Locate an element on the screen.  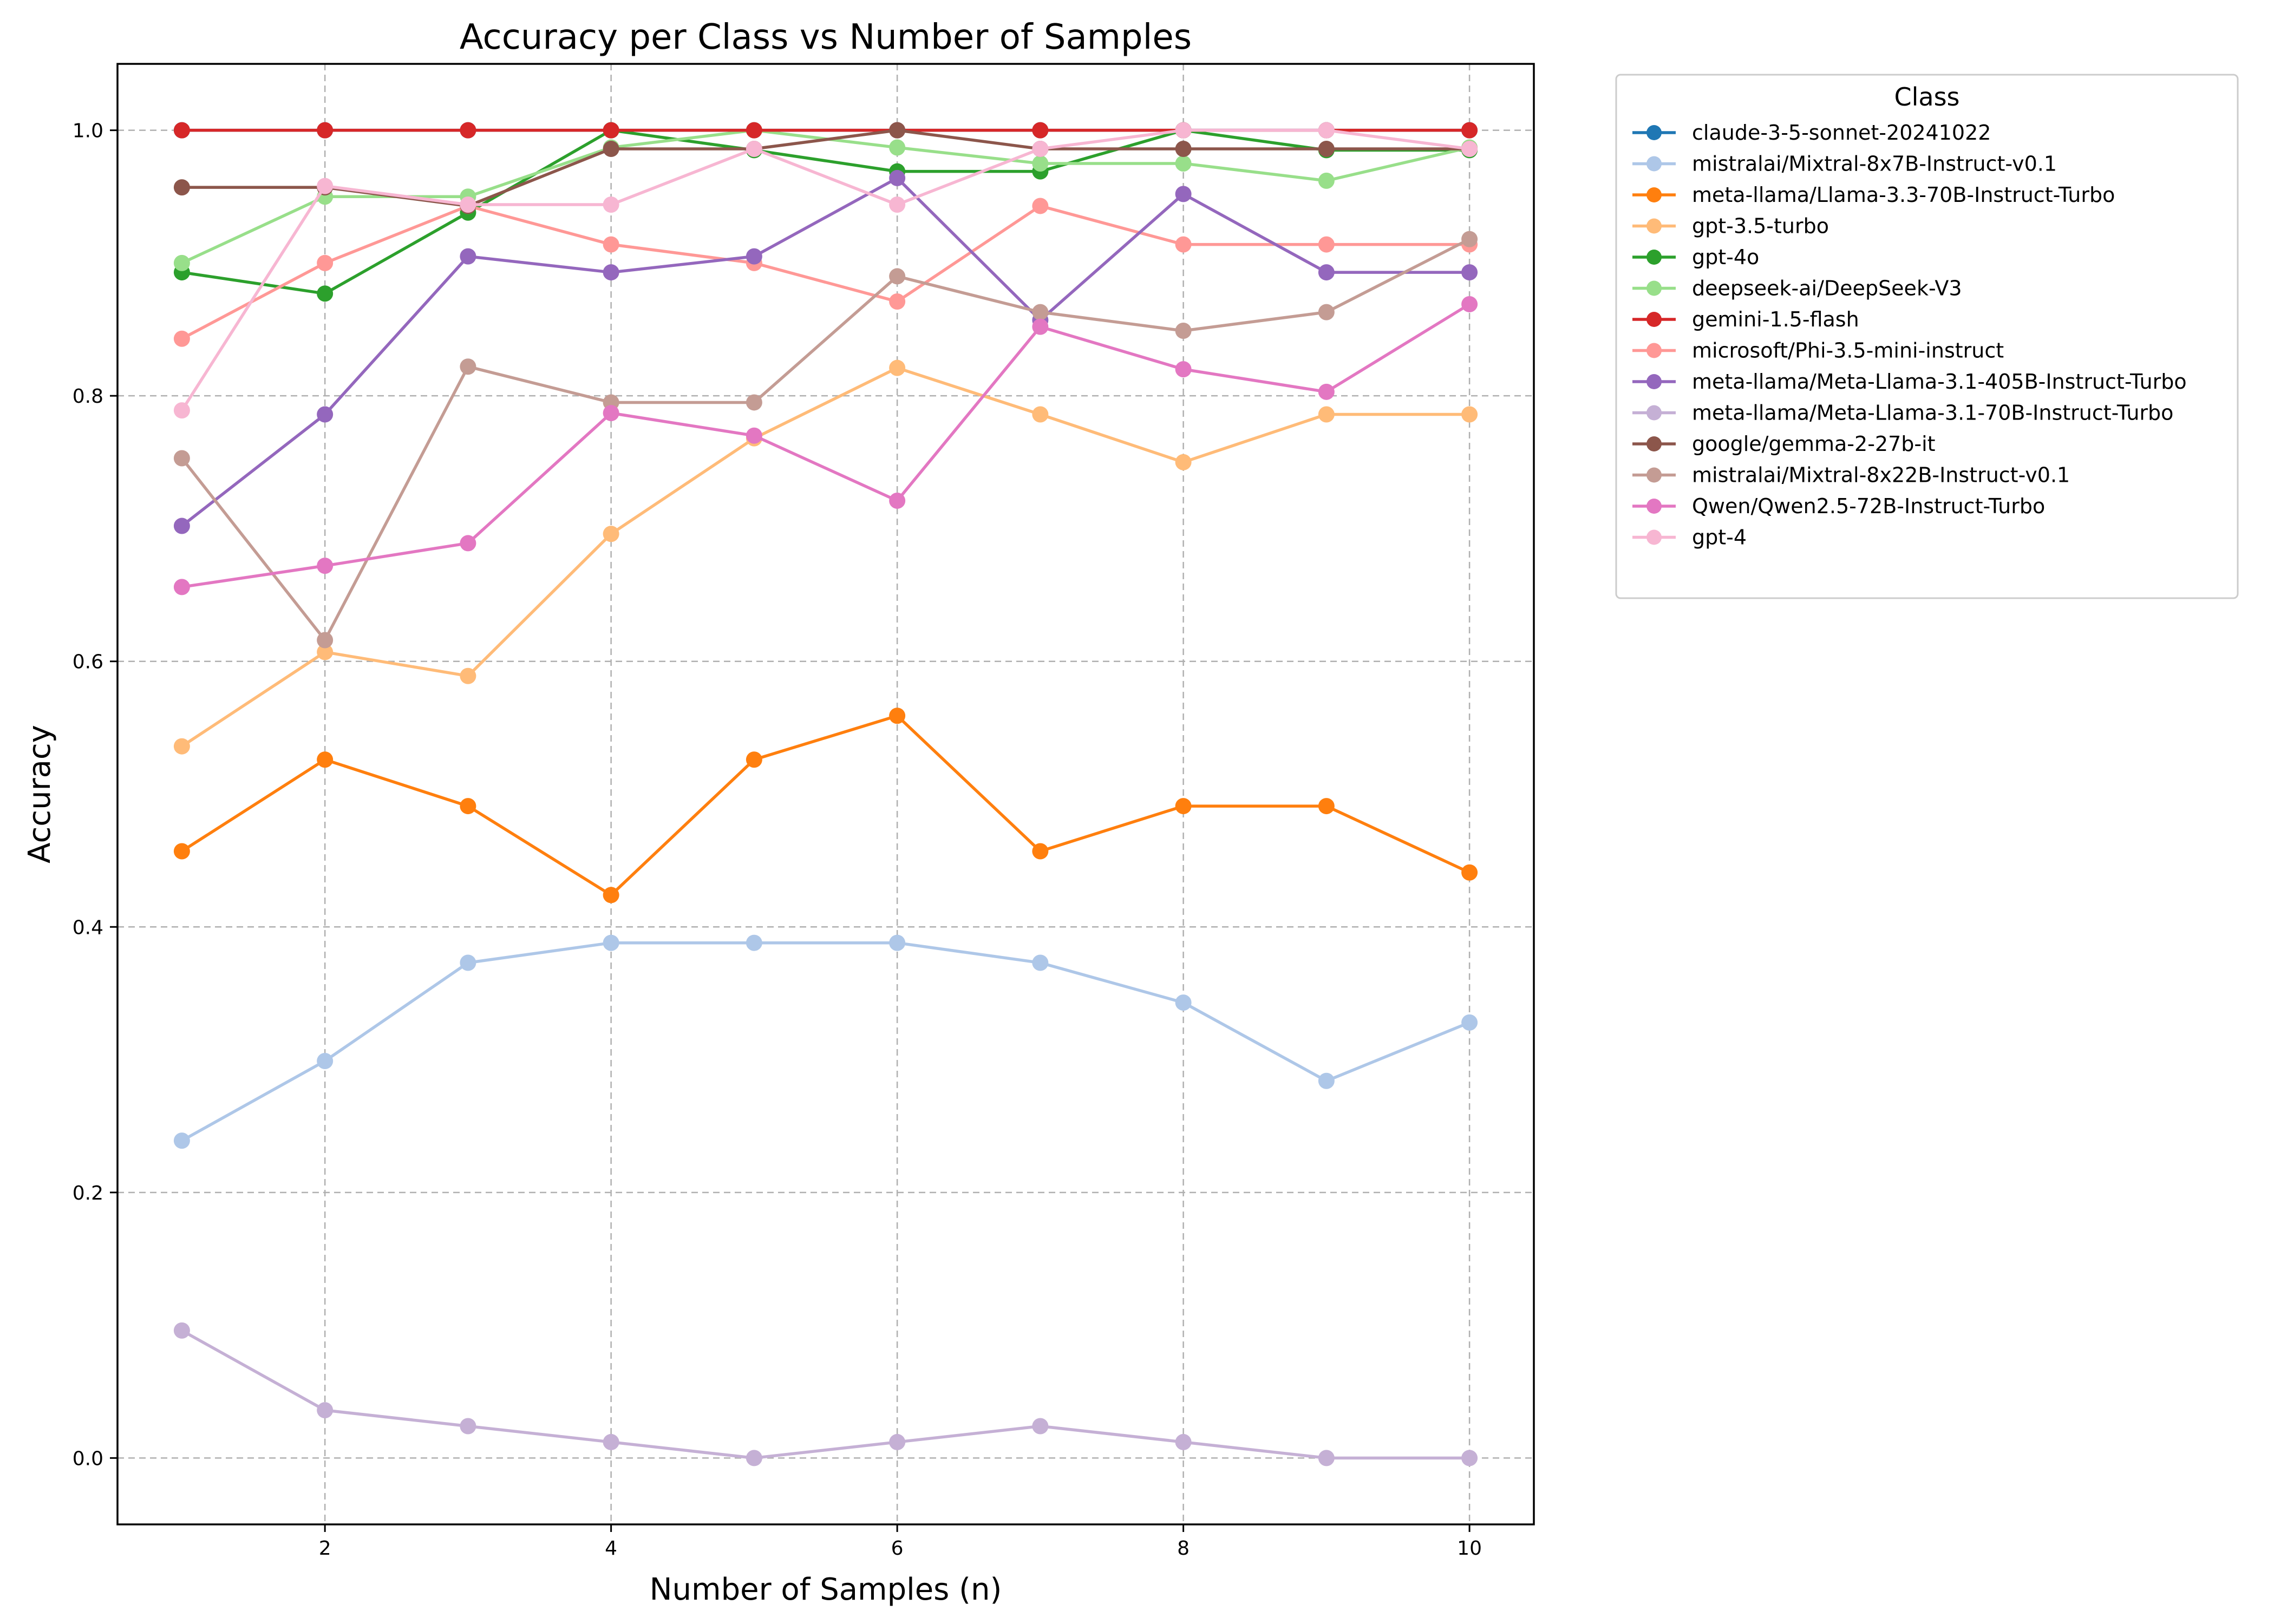
x-tick-label: 6 is located at coordinates (898, 1548).